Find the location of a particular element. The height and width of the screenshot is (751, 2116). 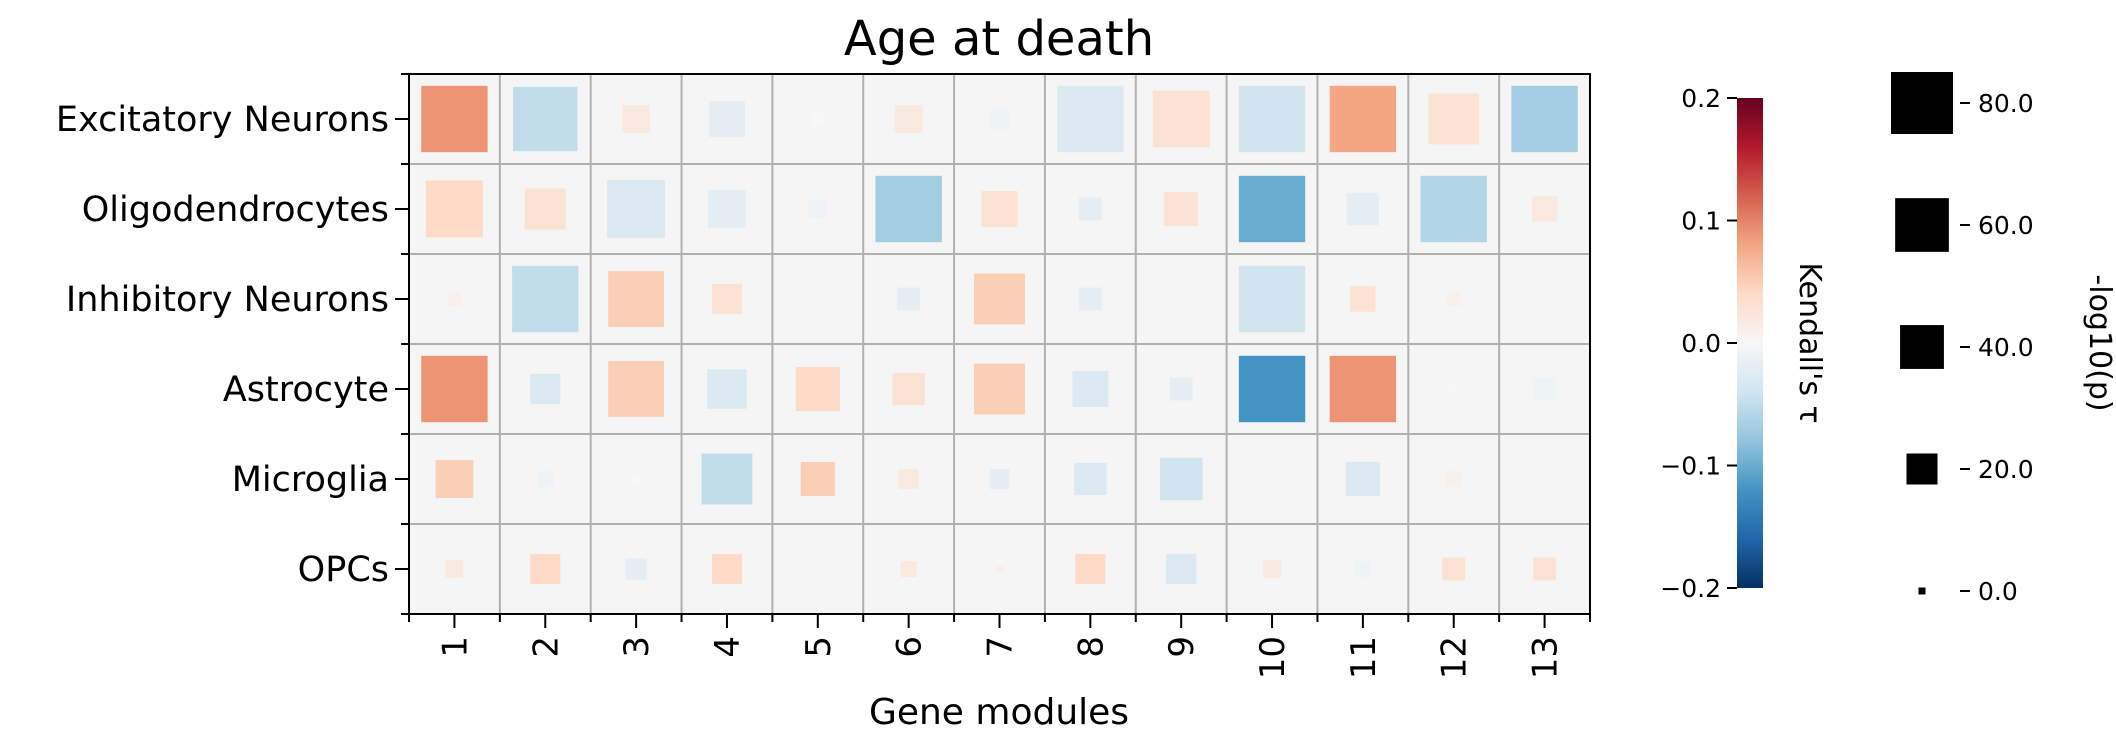

x-tick-label: 8 is located at coordinates (1091, 647).